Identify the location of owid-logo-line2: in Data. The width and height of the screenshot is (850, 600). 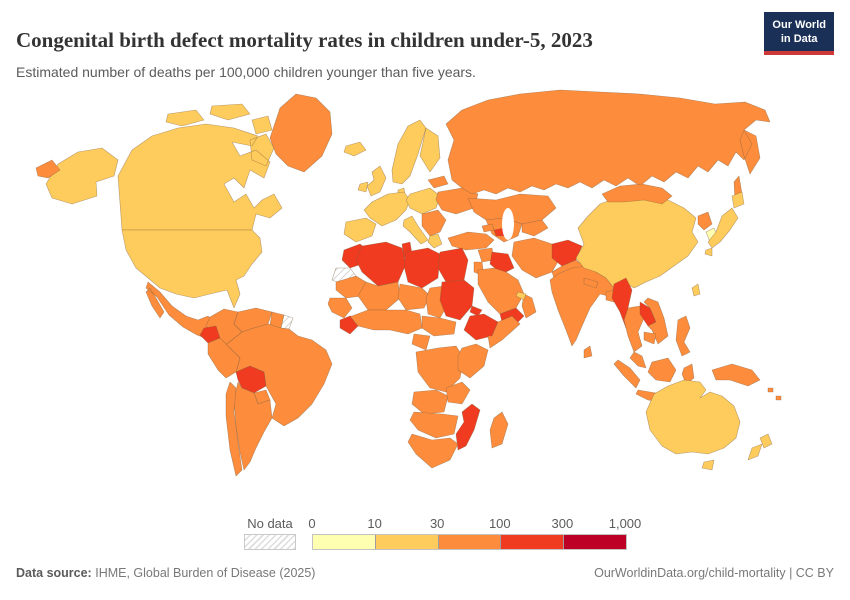
(799, 39).